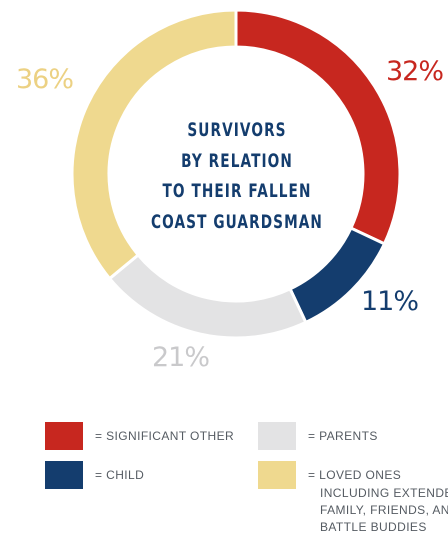 The width and height of the screenshot is (448, 535). What do you see at coordinates (384, 493) in the screenshot?
I see `legend-label-loved-ones-line: INCLUDING EXTENDE` at bounding box center [384, 493].